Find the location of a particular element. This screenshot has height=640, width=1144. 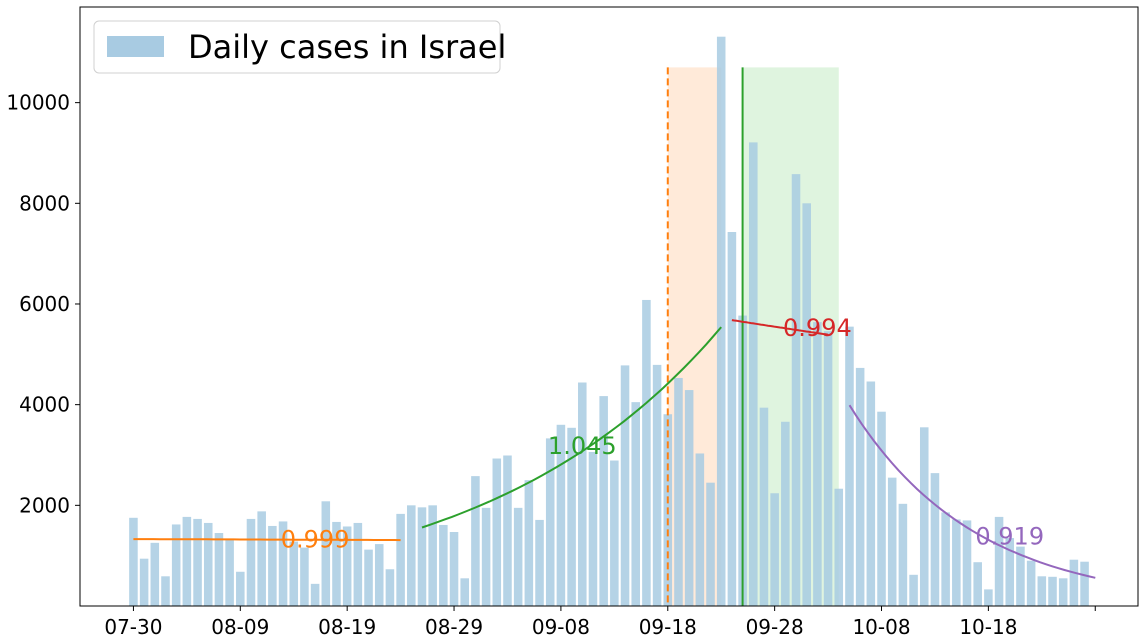

x-tick-label: 10-08 is located at coordinates (881, 627).